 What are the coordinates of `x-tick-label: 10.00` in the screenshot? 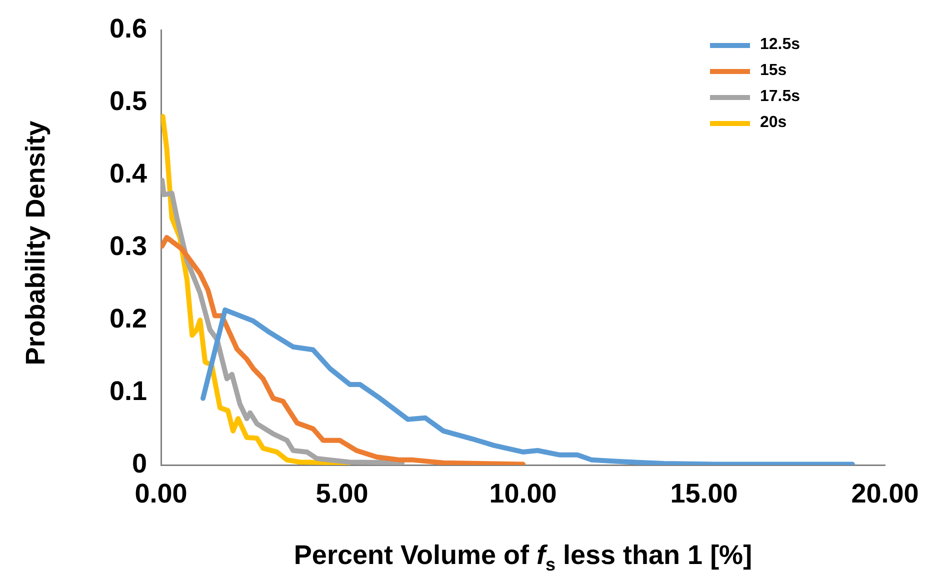 It's located at (523, 493).